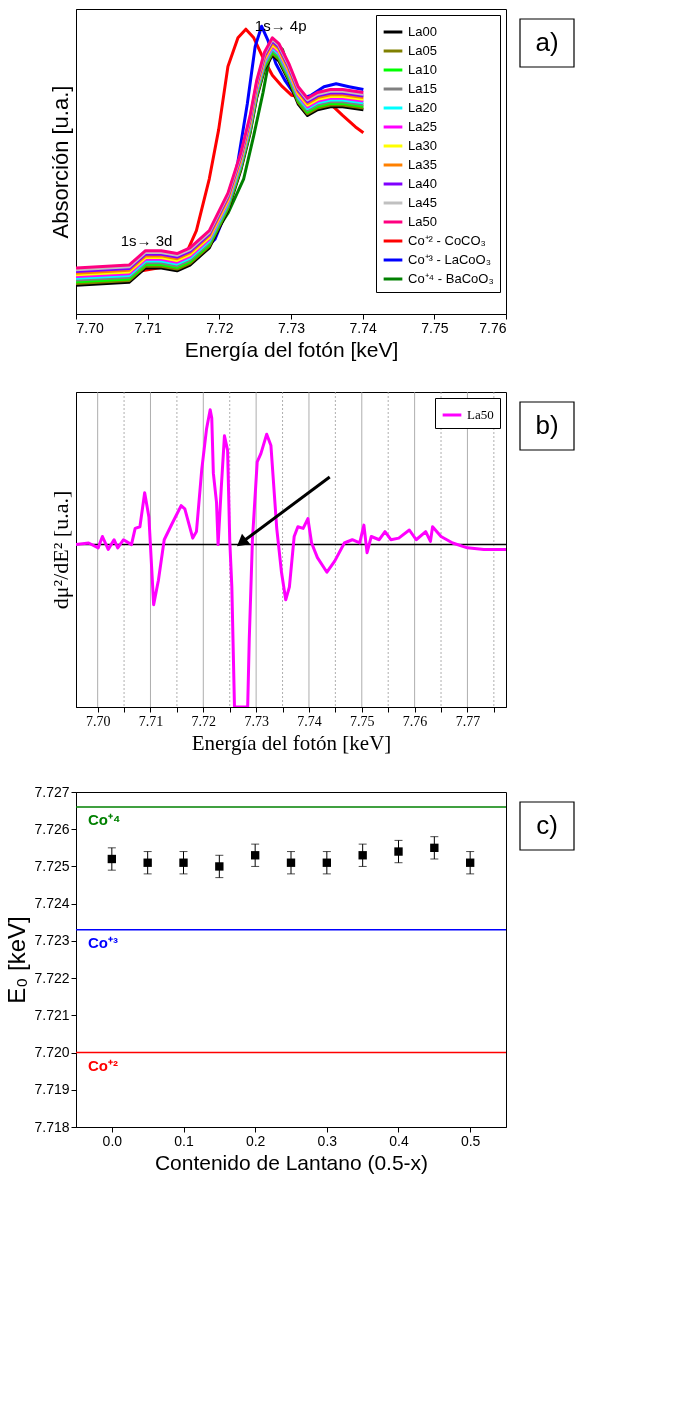 This screenshot has height=1419, width=685. Describe the element at coordinates (103, 942) in the screenshot. I see `ref-line-label: Co⁺³` at that location.